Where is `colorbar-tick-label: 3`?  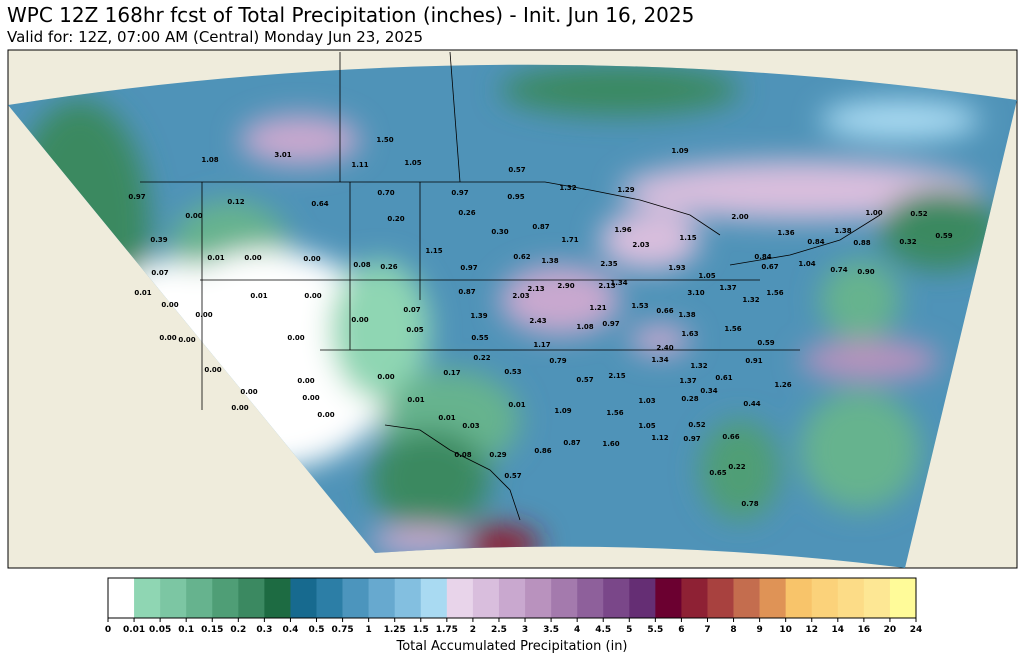
colorbar-tick-label: 3 is located at coordinates (525, 630).